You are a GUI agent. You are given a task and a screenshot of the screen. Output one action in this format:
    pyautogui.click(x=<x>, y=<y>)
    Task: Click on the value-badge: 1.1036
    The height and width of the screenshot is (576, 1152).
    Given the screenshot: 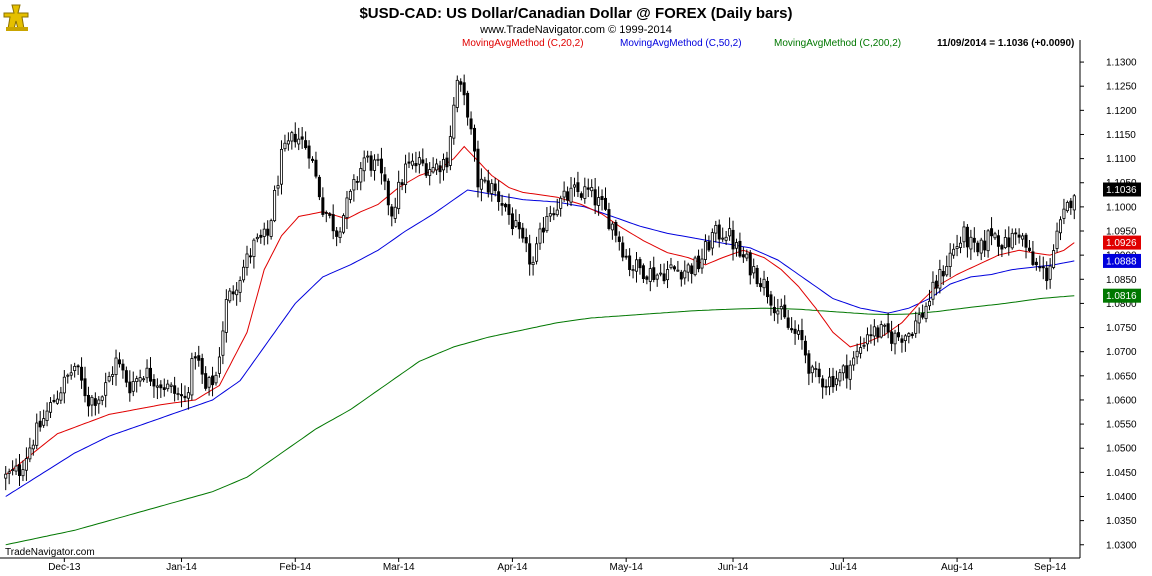 What is the action you would take?
    pyautogui.click(x=1122, y=189)
    